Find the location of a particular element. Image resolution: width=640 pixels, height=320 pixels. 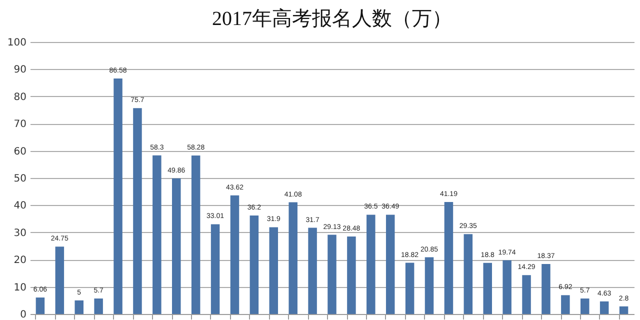

y-tick-label: 0 is located at coordinates (23, 315).